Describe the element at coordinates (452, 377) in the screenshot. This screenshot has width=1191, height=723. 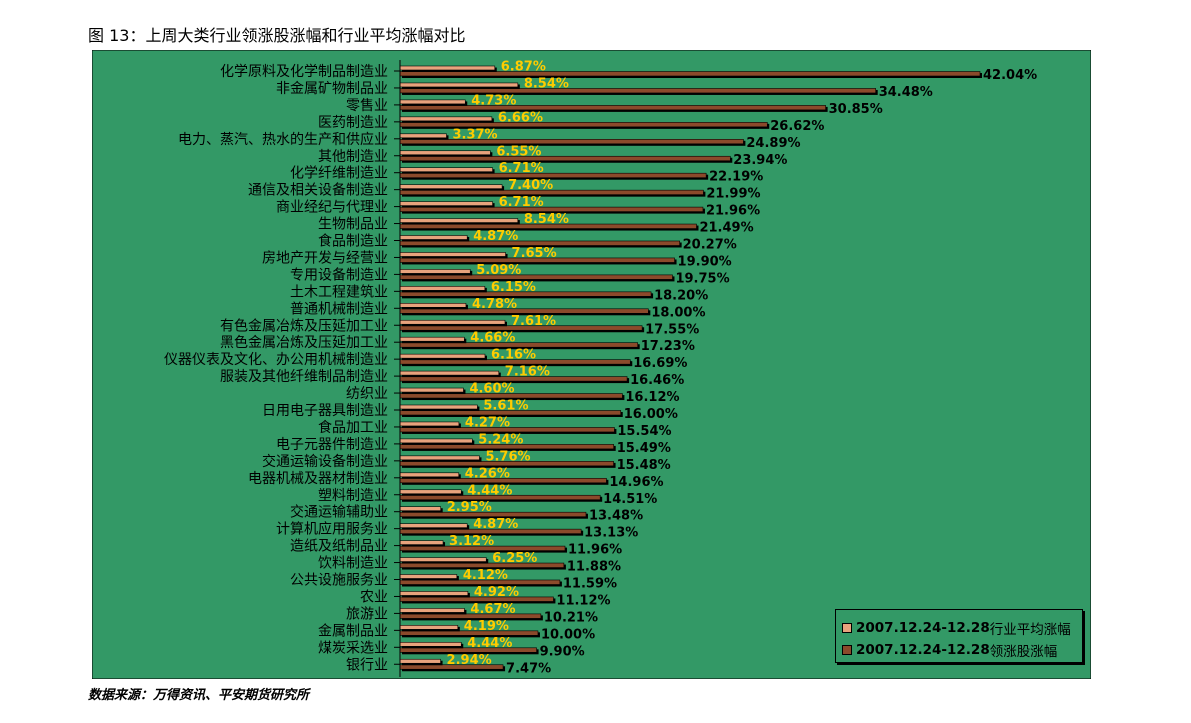
I see `category-group: 服装及其他纤维制品制造业 7.16% 16.46%` at that location.